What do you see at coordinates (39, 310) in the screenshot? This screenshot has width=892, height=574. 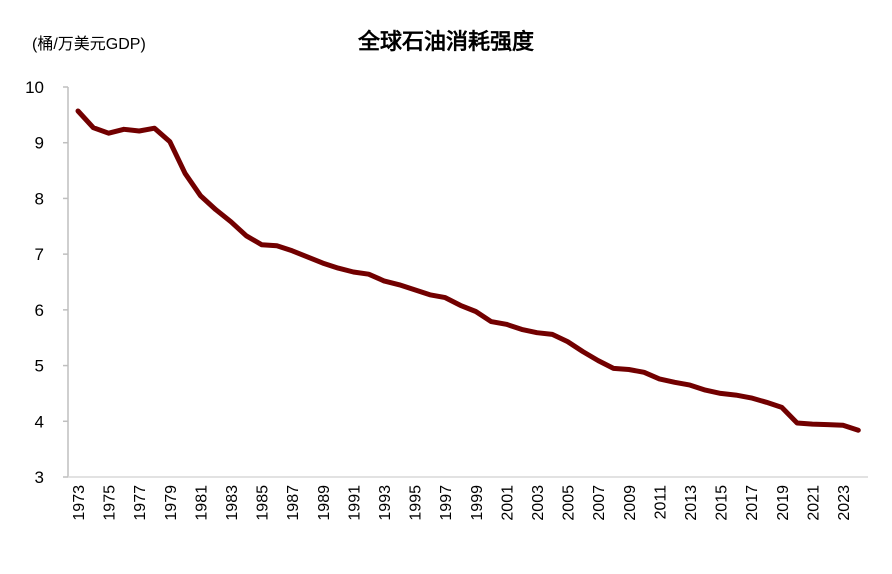 I see `y-tick-label: 6` at bounding box center [39, 310].